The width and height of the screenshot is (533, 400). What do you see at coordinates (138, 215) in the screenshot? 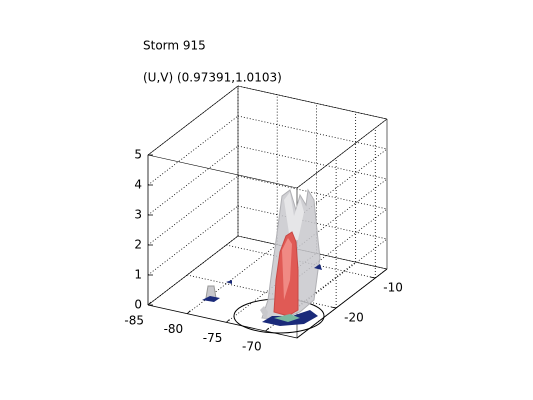
I see `z-tick-label: 3` at bounding box center [138, 215].